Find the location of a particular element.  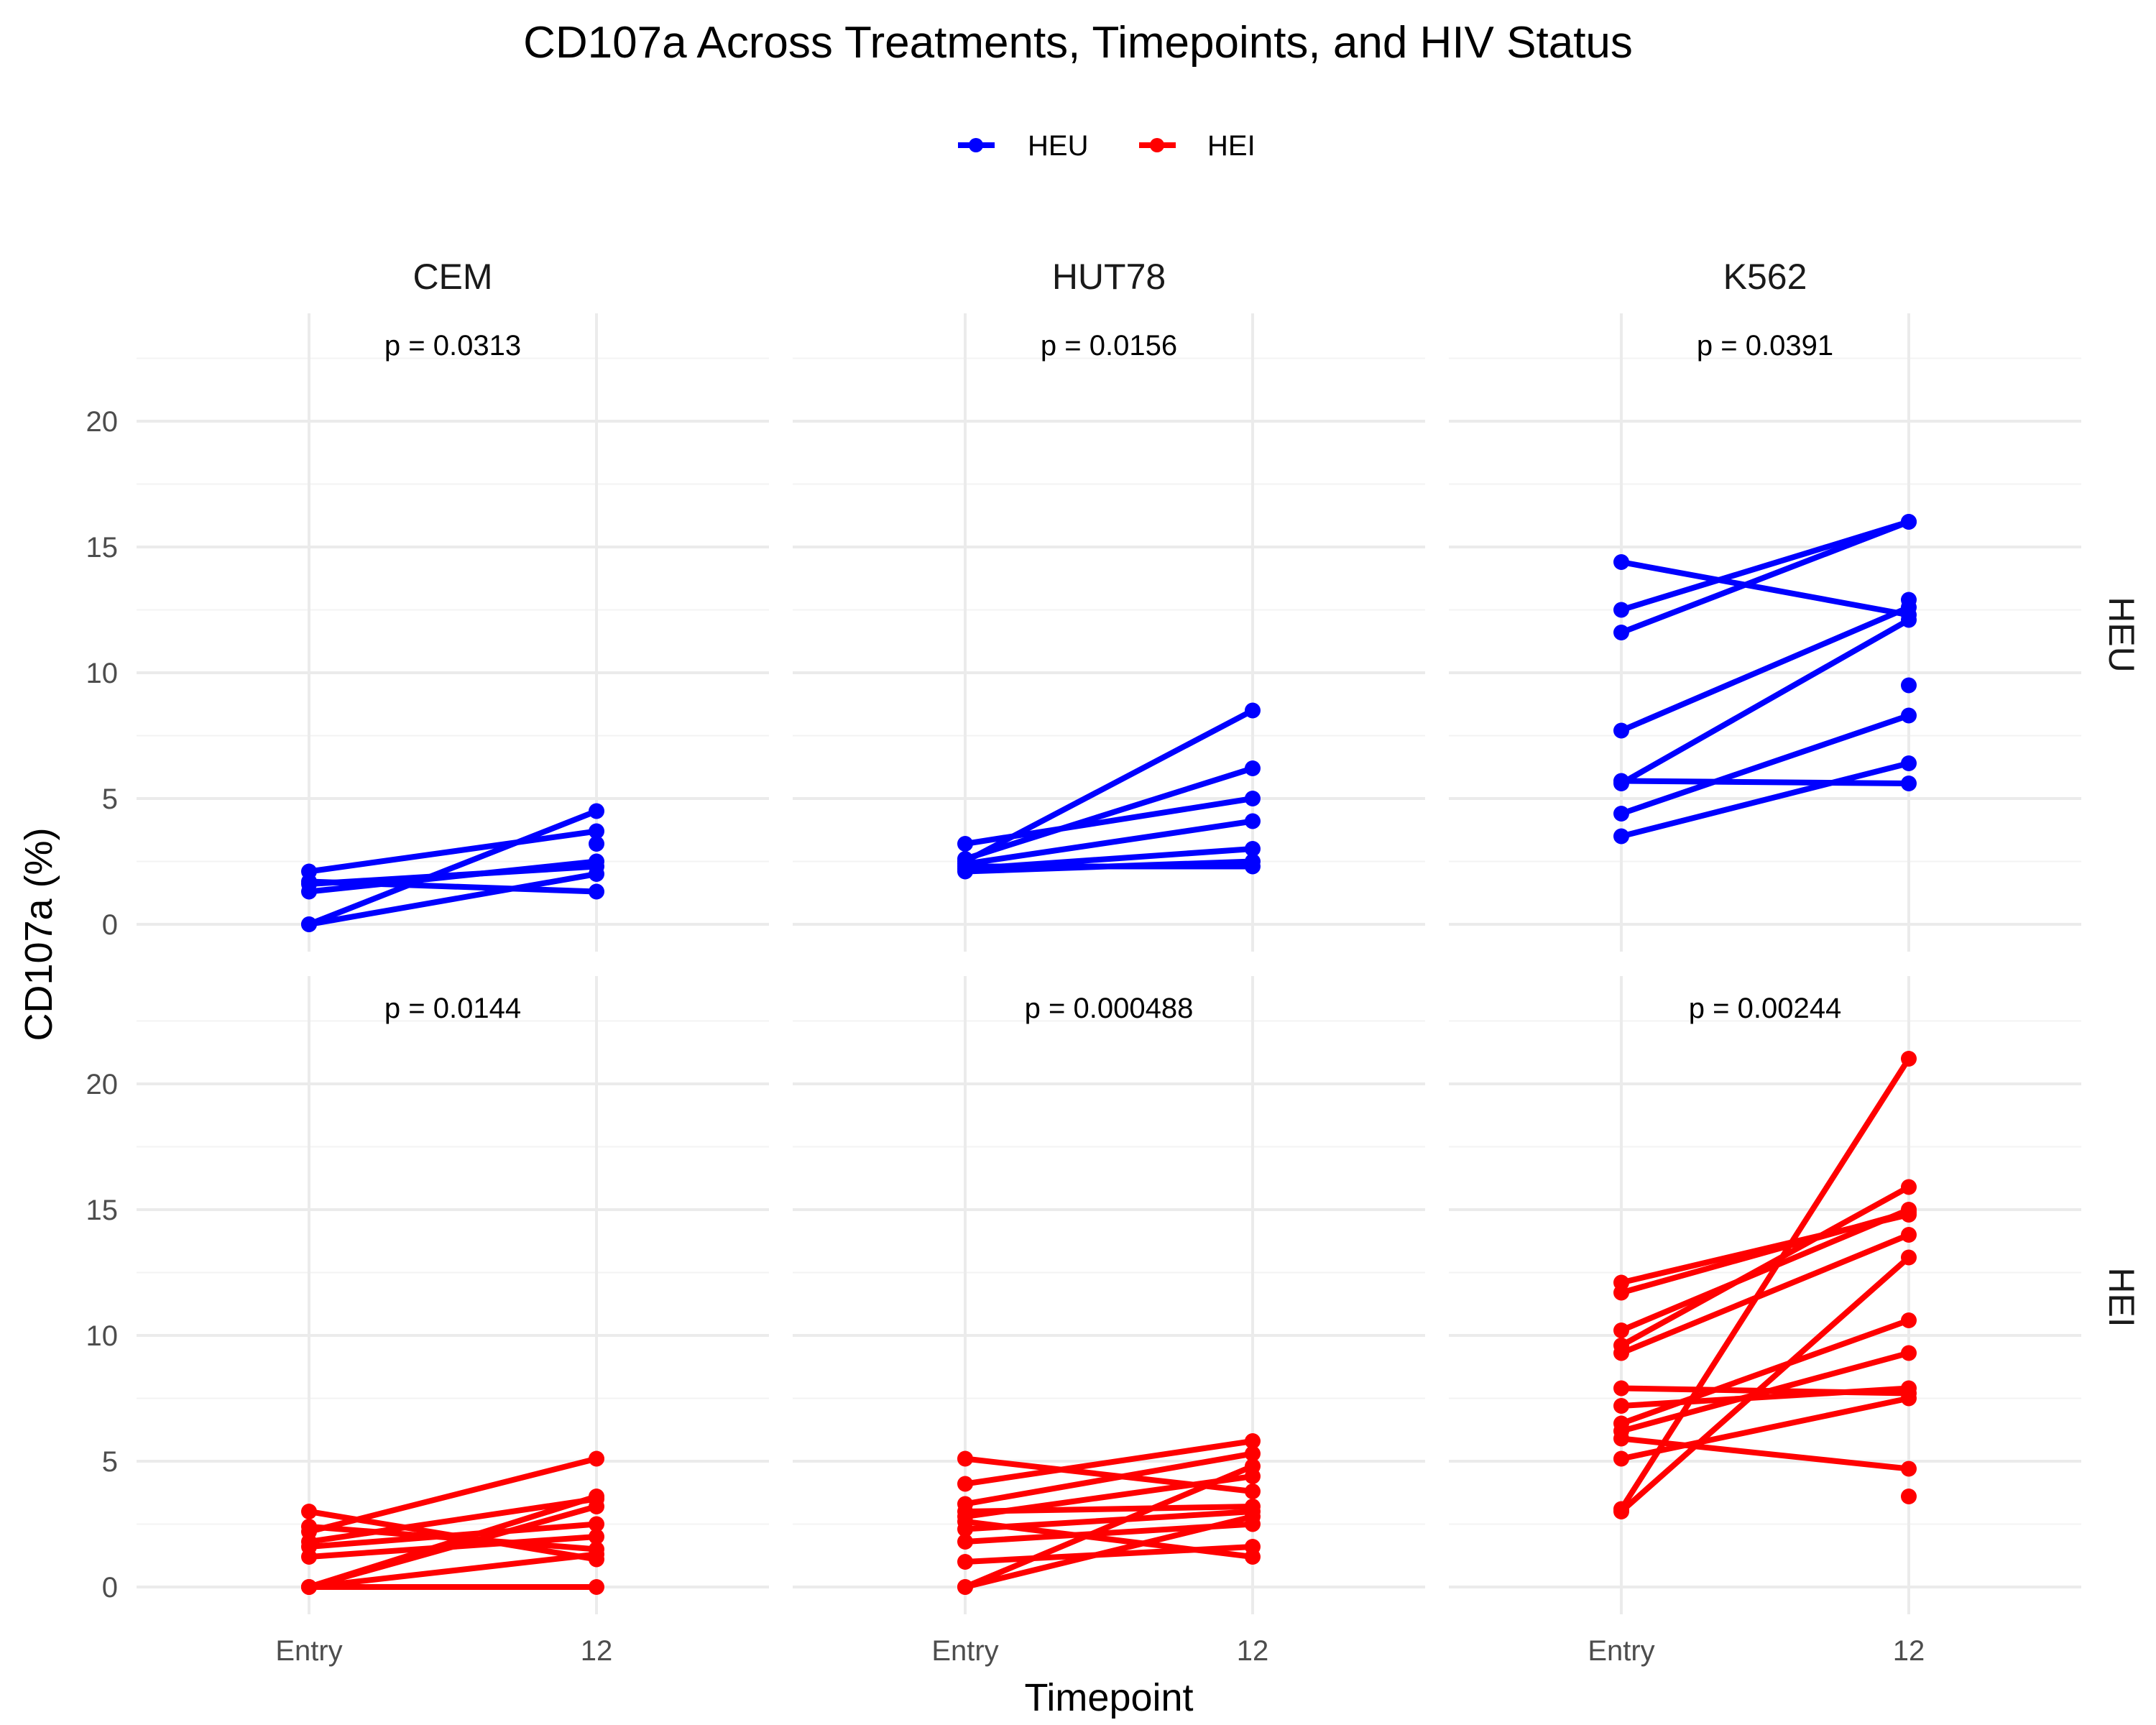

p-value-cem-heu: p = 0.0313 is located at coordinates (452, 346).